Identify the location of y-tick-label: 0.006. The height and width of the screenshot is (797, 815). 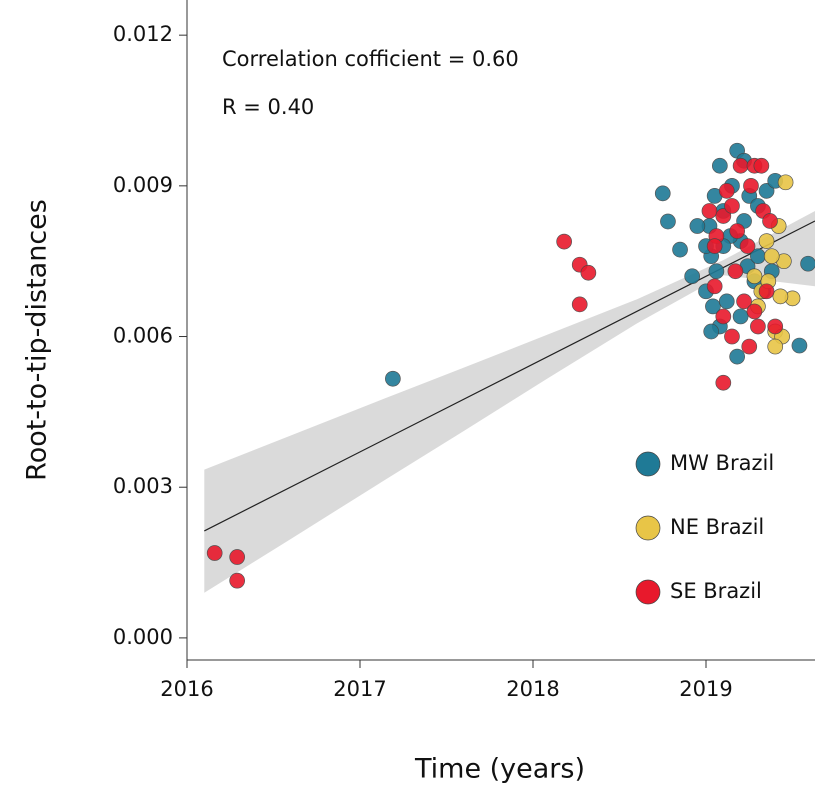
(143, 336).